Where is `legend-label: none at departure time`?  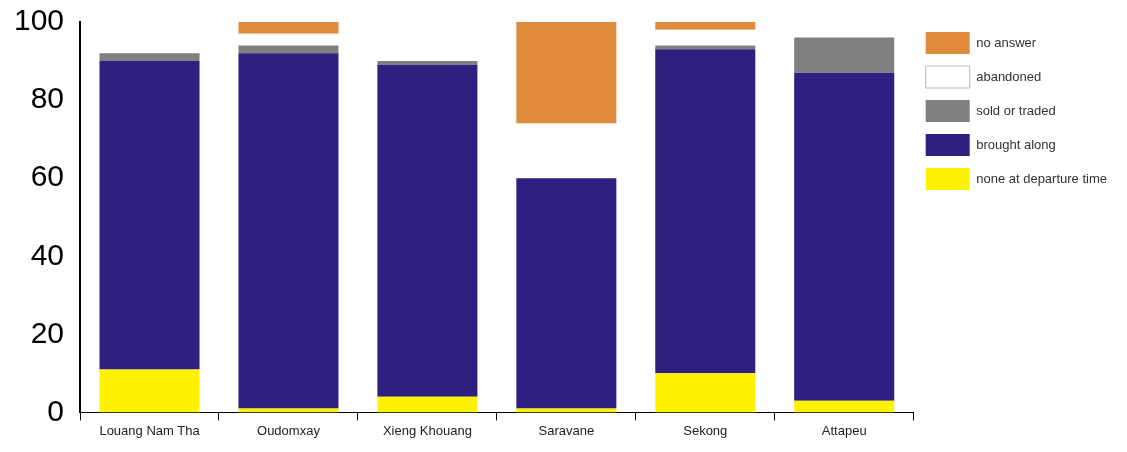
legend-label: none at departure time is located at coordinates (1042, 178).